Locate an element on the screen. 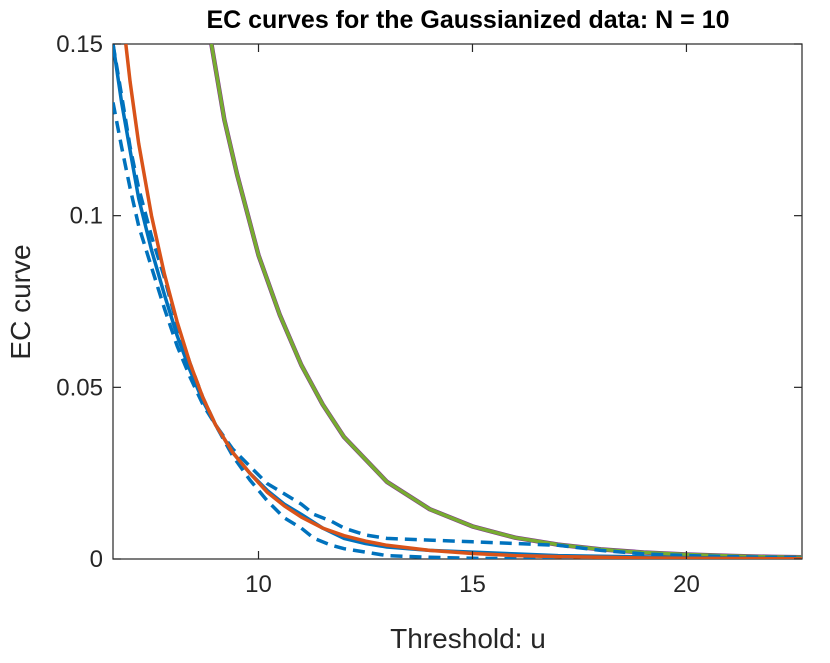 The width and height of the screenshot is (830, 663). y-tick-label: 0.05 is located at coordinates (79, 387).